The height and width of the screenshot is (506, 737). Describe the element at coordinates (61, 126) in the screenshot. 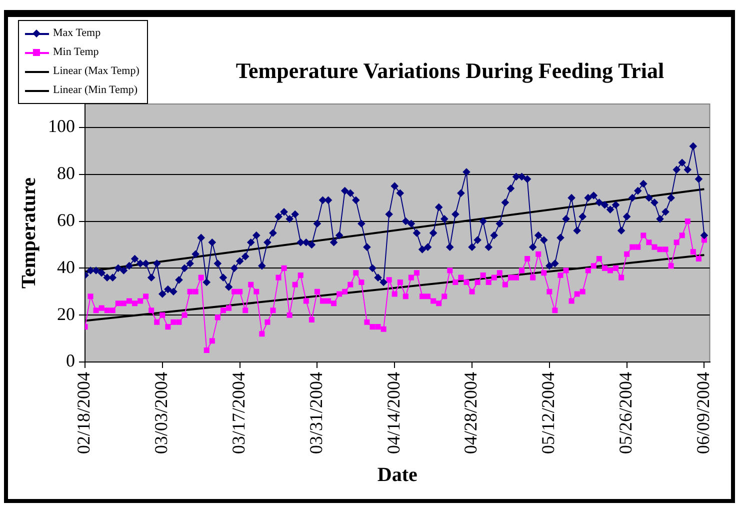

I see `y-tick-label: 100` at that location.